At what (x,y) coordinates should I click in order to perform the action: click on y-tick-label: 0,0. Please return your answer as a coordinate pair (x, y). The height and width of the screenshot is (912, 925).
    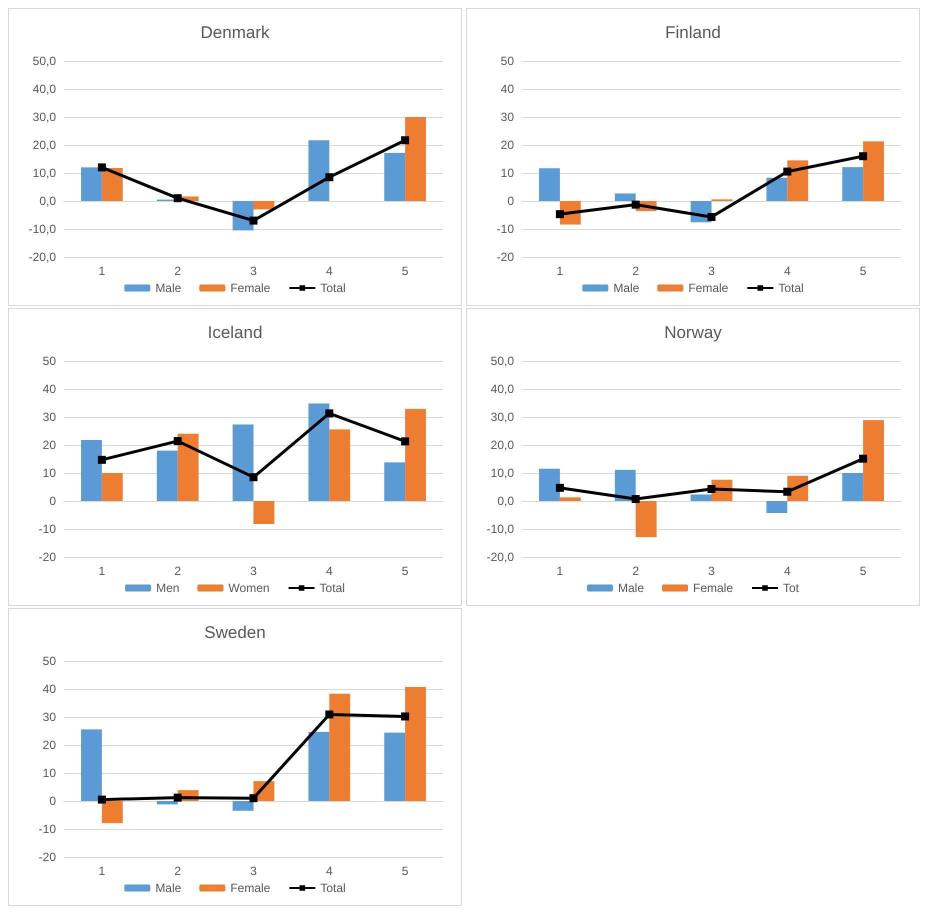
    Looking at the image, I should click on (505, 501).